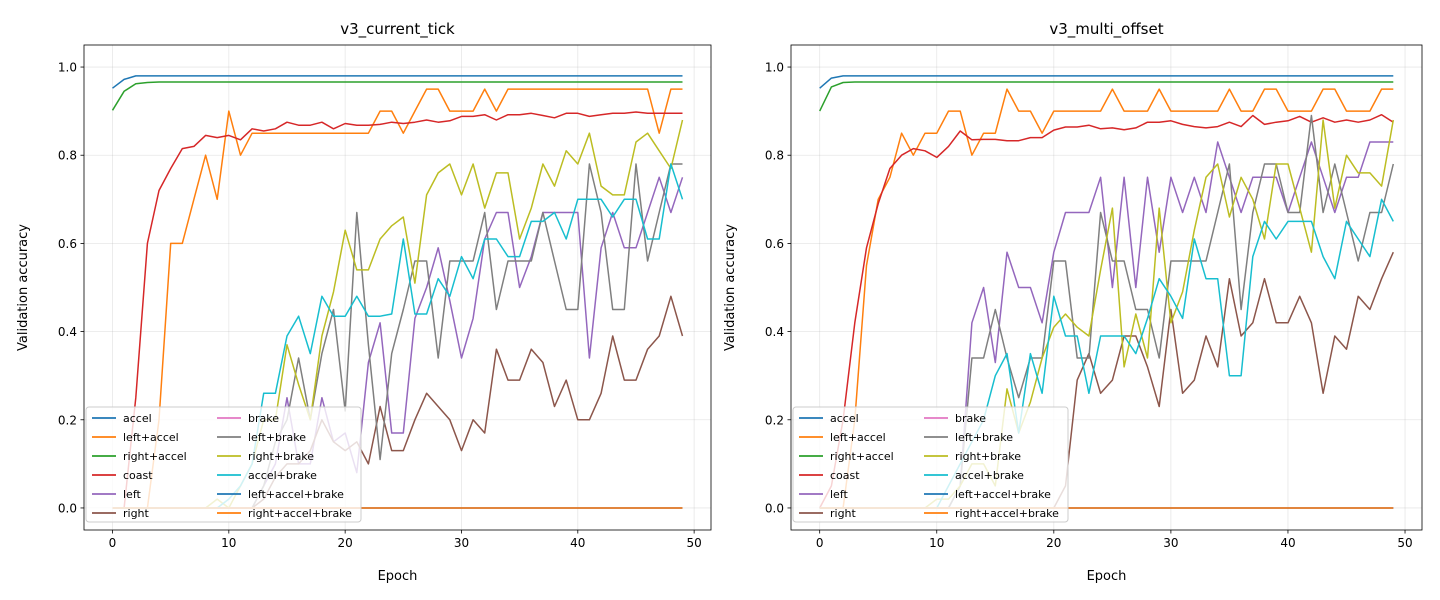 The height and width of the screenshot is (600, 1440). I want to click on chart-title: v3_multi_offset, so click(1106, 29).